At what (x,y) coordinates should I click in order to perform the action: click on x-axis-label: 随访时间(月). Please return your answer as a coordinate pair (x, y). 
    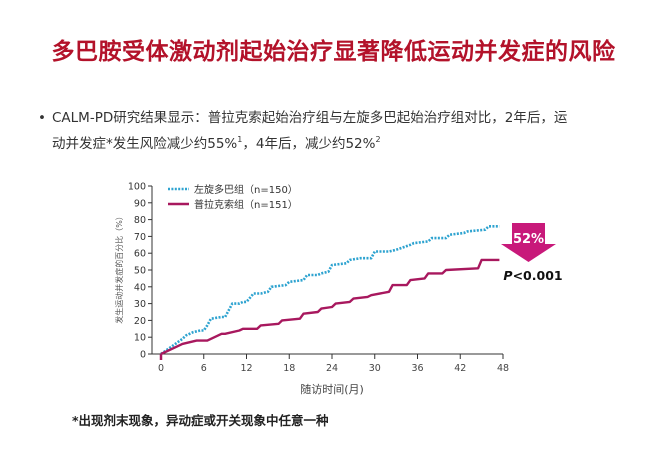
    Looking at the image, I should click on (332, 389).